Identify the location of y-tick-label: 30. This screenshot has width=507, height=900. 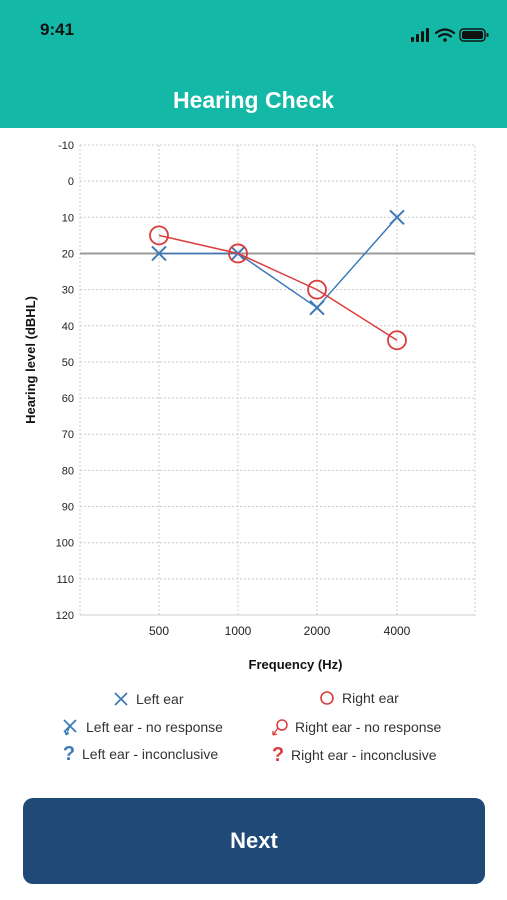
(68, 291).